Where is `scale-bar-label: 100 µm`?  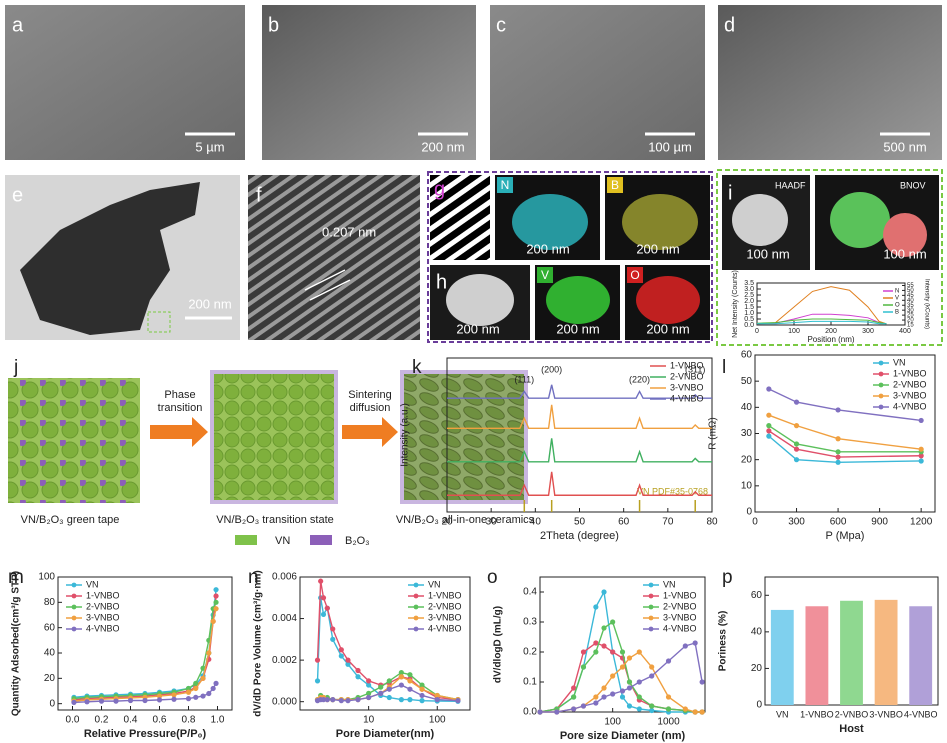
scale-bar-label: 100 µm is located at coordinates (670, 146).